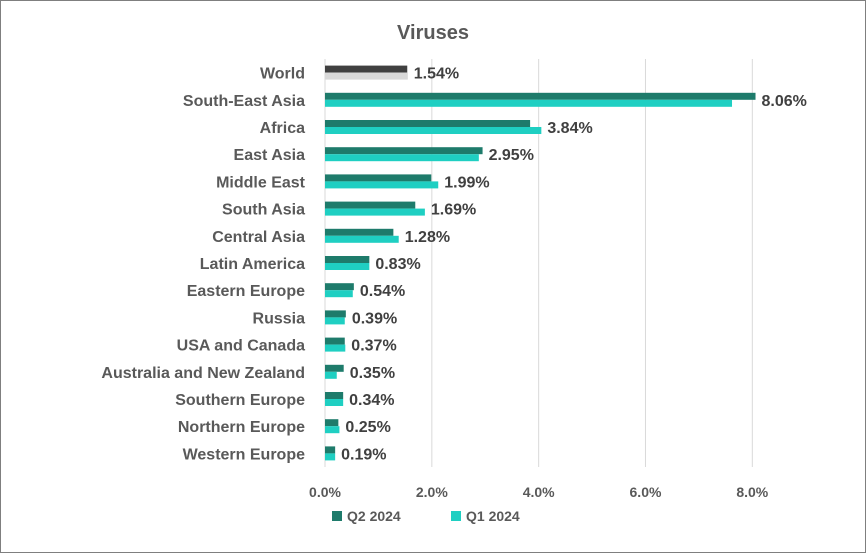  What do you see at coordinates (279, 318) in the screenshot?
I see `category-label-russia: Russia` at bounding box center [279, 318].